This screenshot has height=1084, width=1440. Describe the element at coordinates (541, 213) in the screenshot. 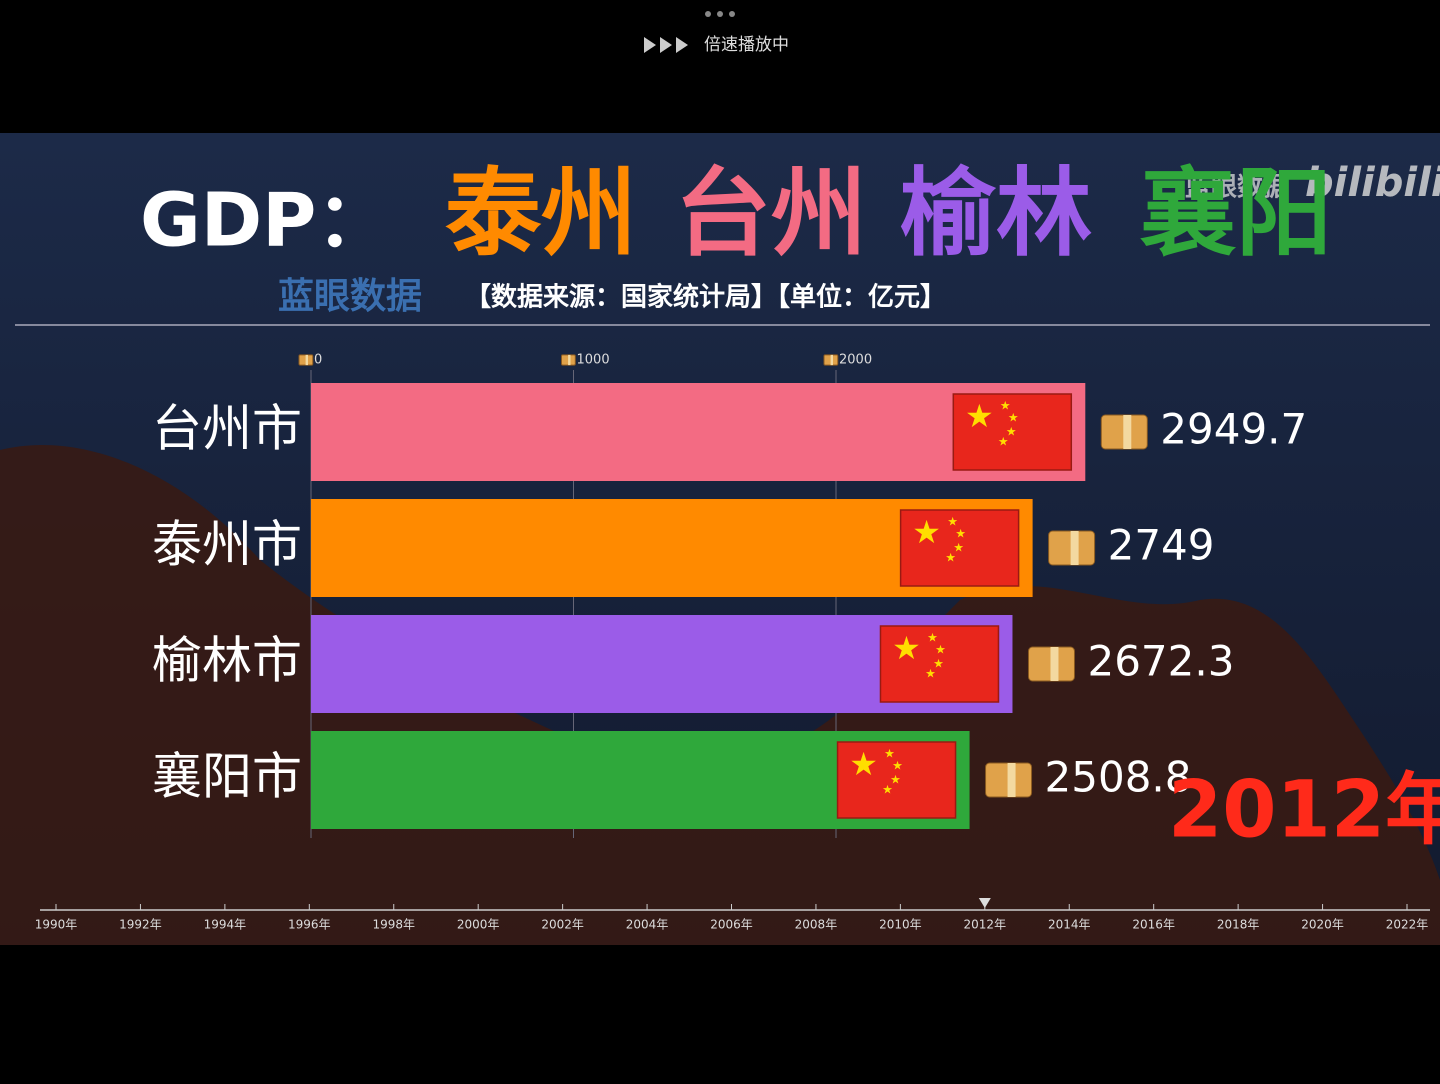

I see `title-city: 泰州` at that location.